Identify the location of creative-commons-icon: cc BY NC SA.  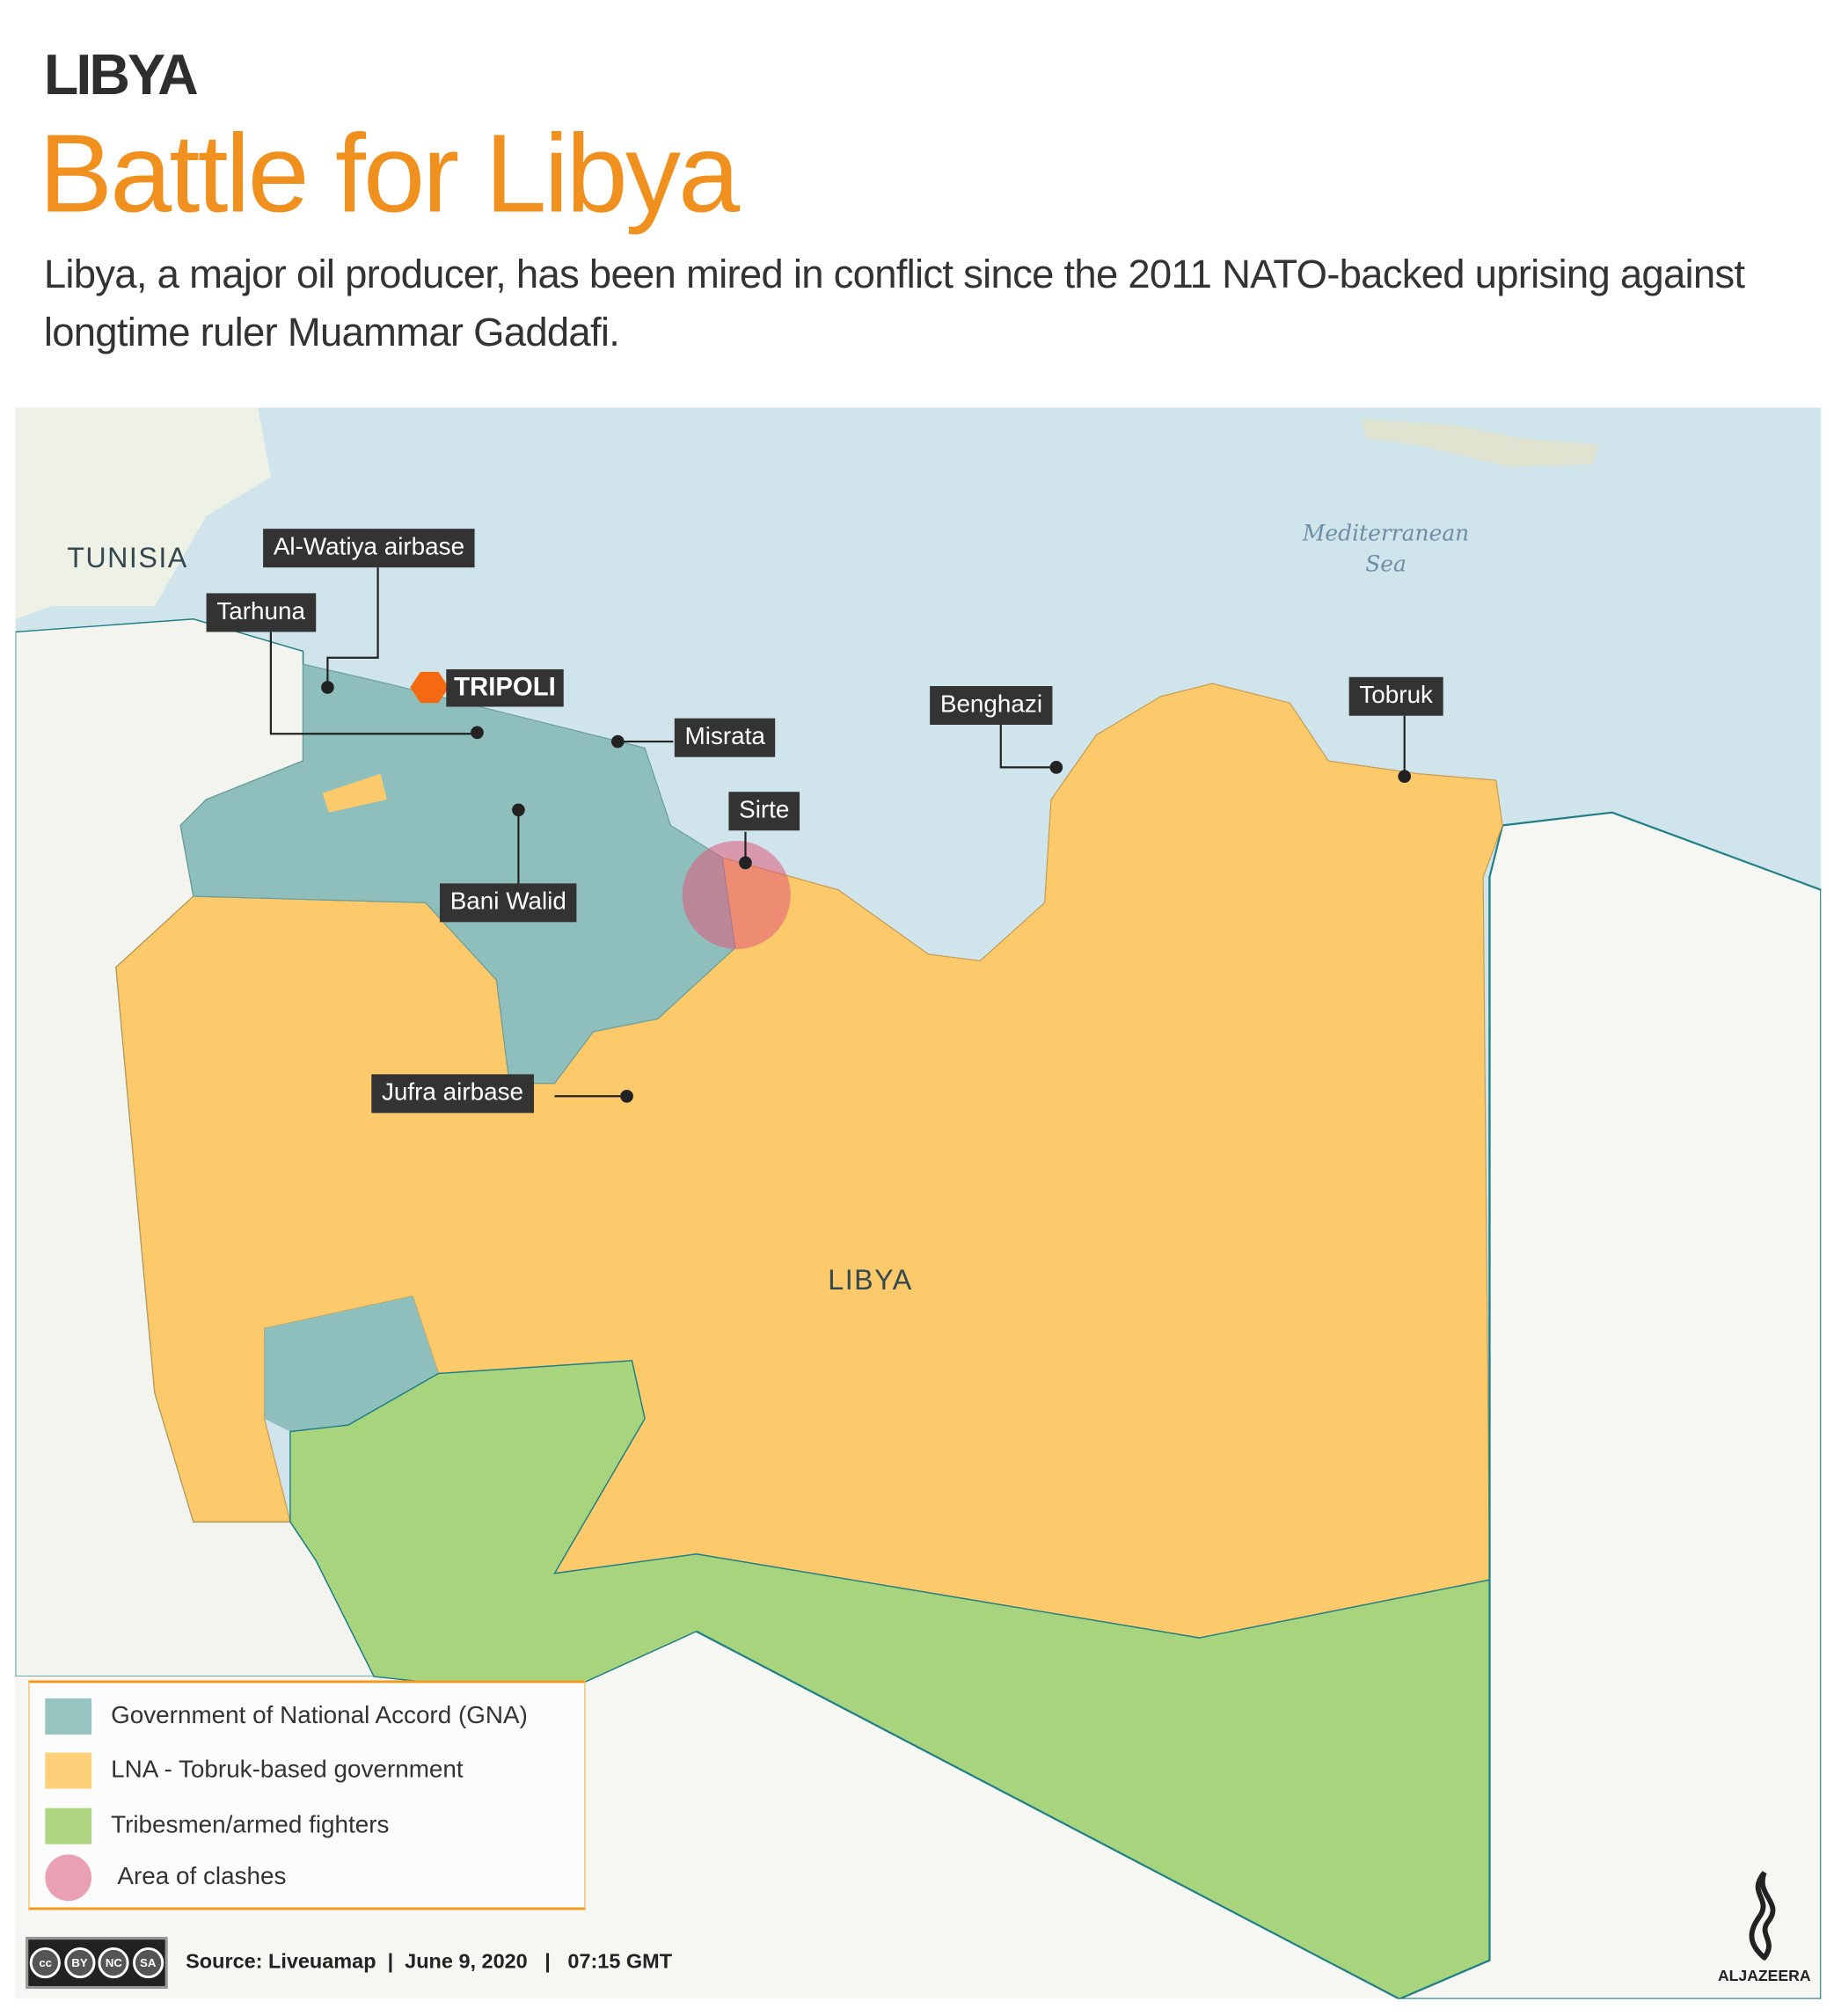
(97, 1963).